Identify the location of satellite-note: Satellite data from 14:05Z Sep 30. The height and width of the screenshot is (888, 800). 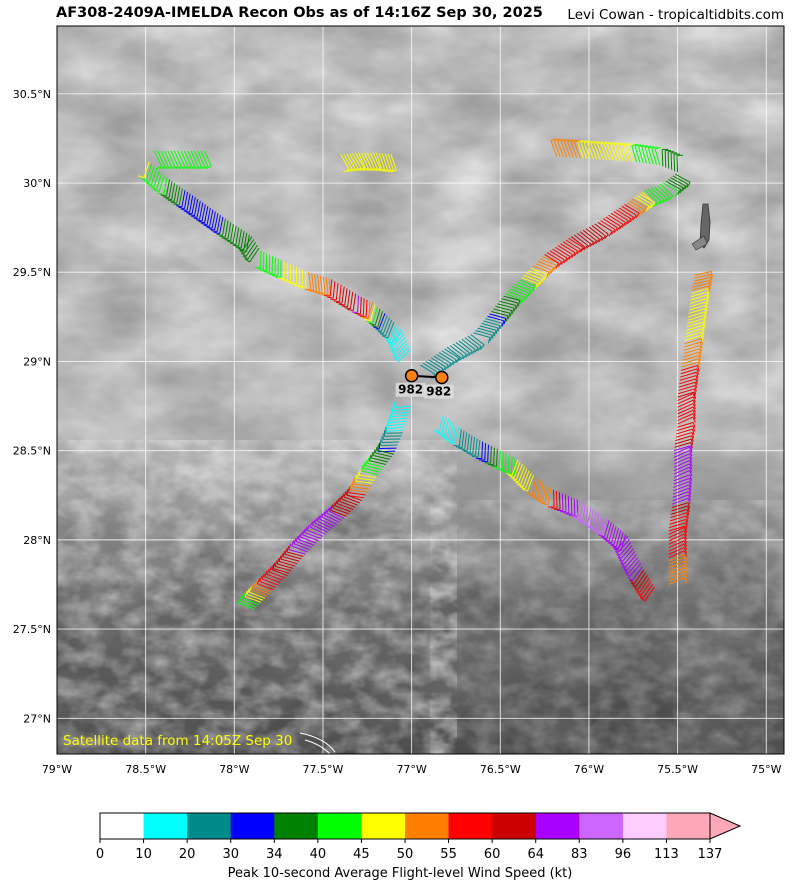
(177, 741).